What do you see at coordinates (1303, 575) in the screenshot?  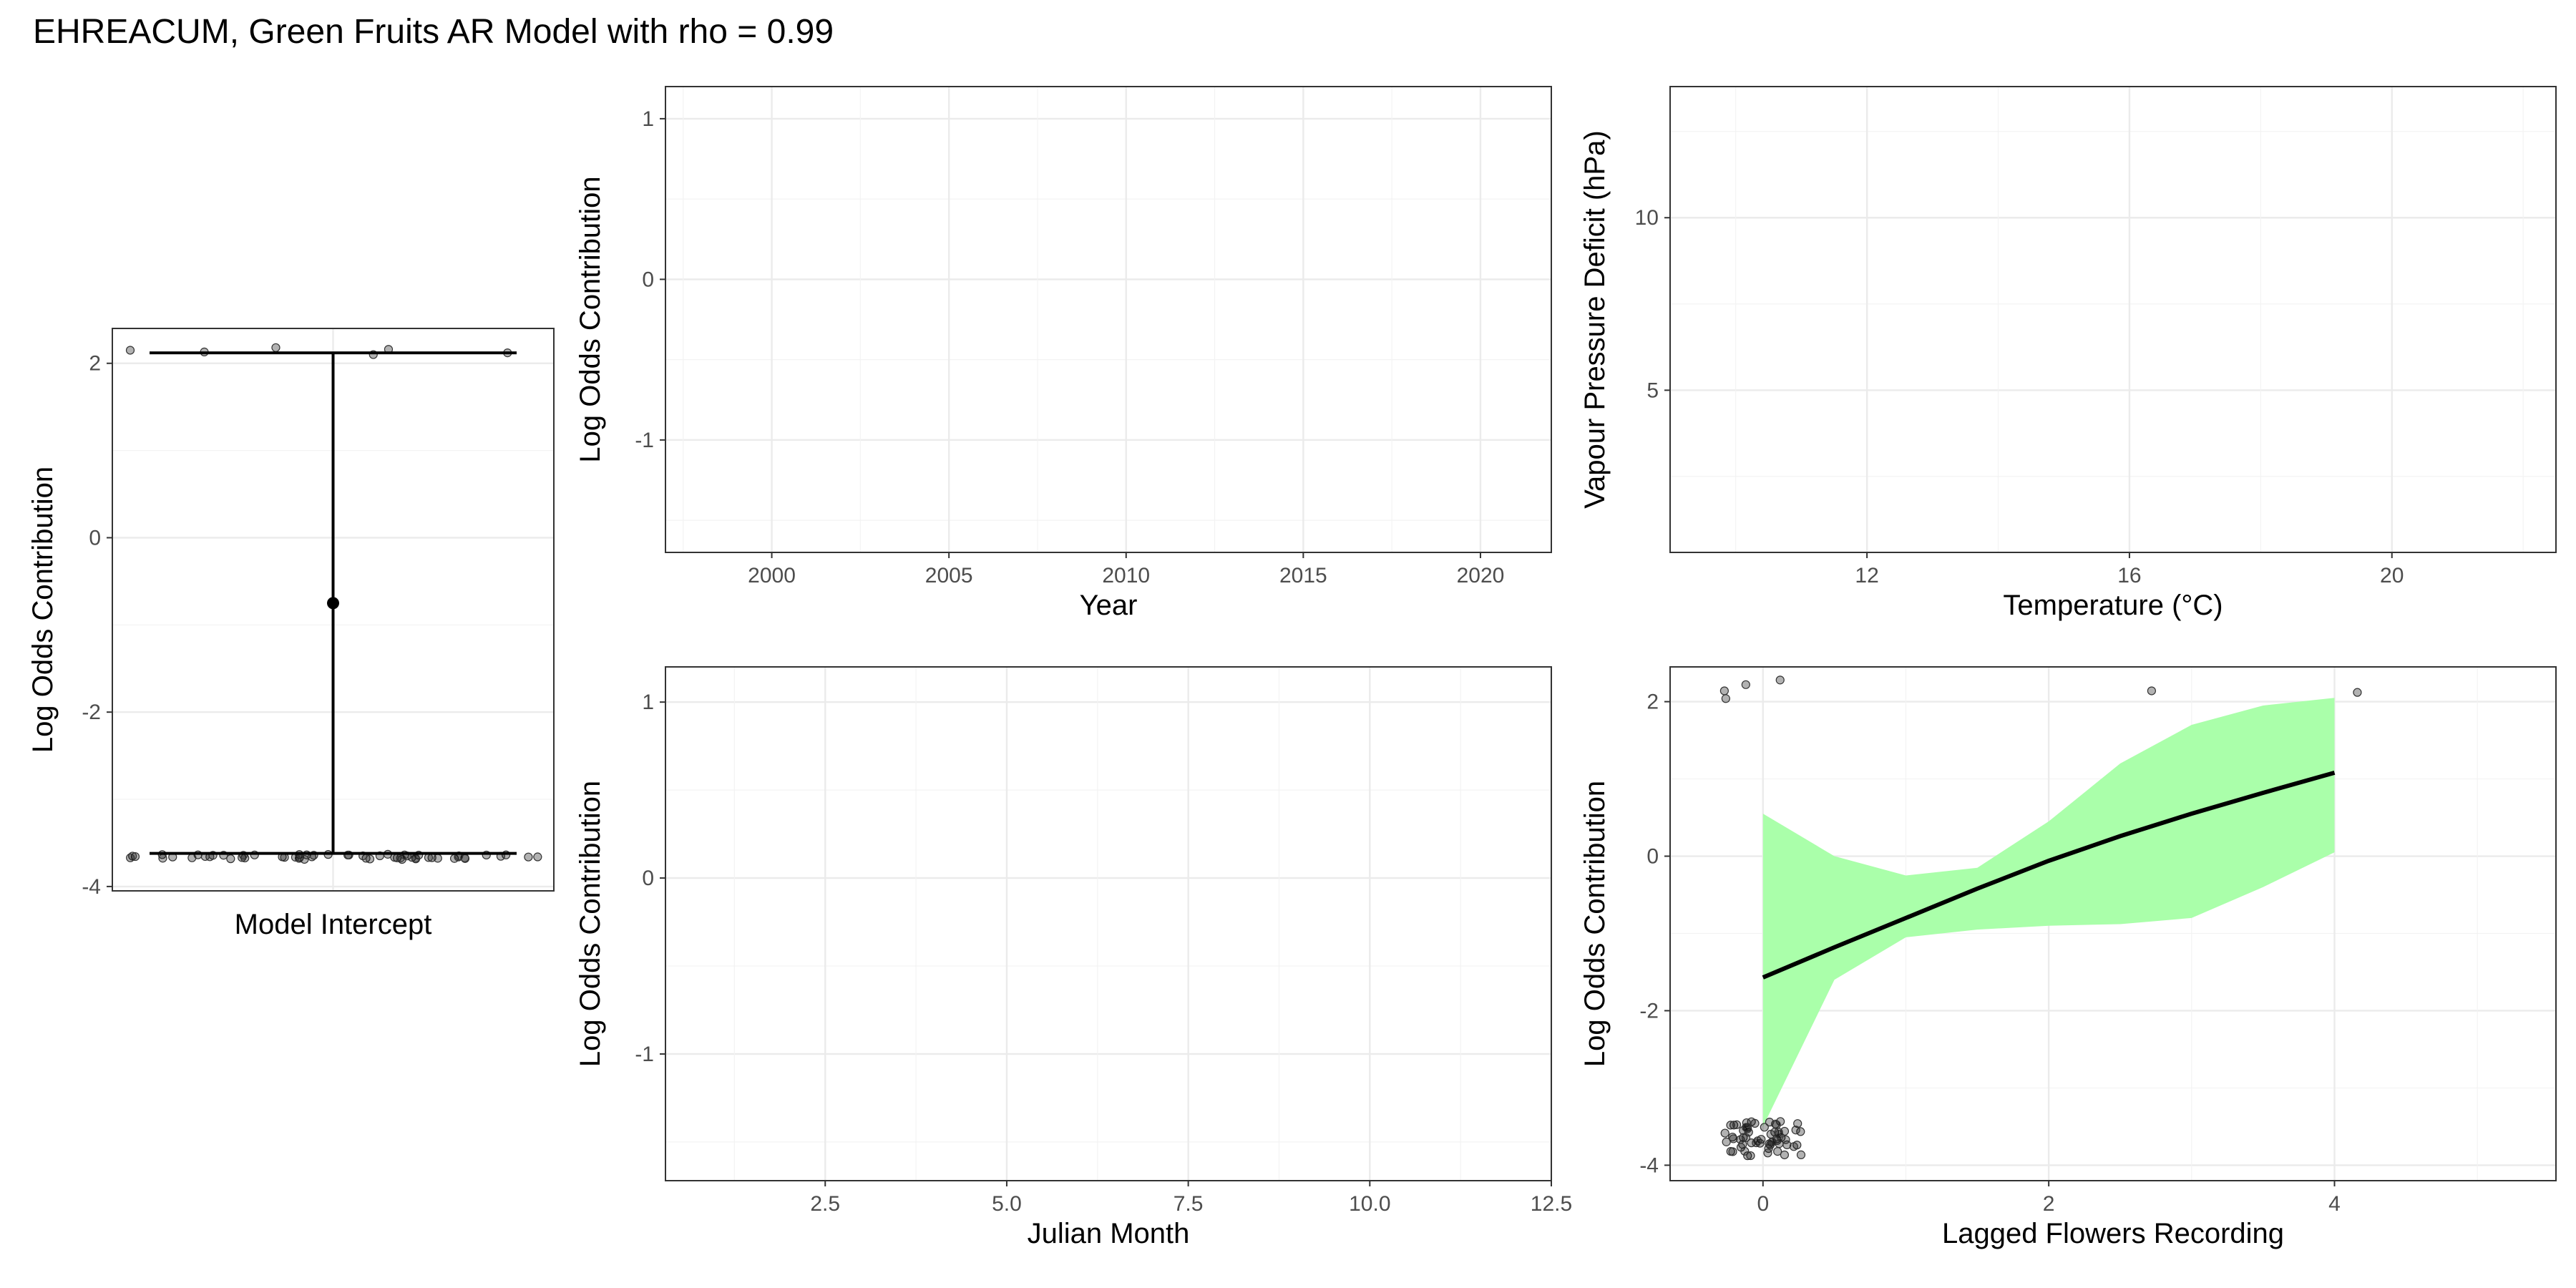 I see `x-tick-label: 2015` at bounding box center [1303, 575].